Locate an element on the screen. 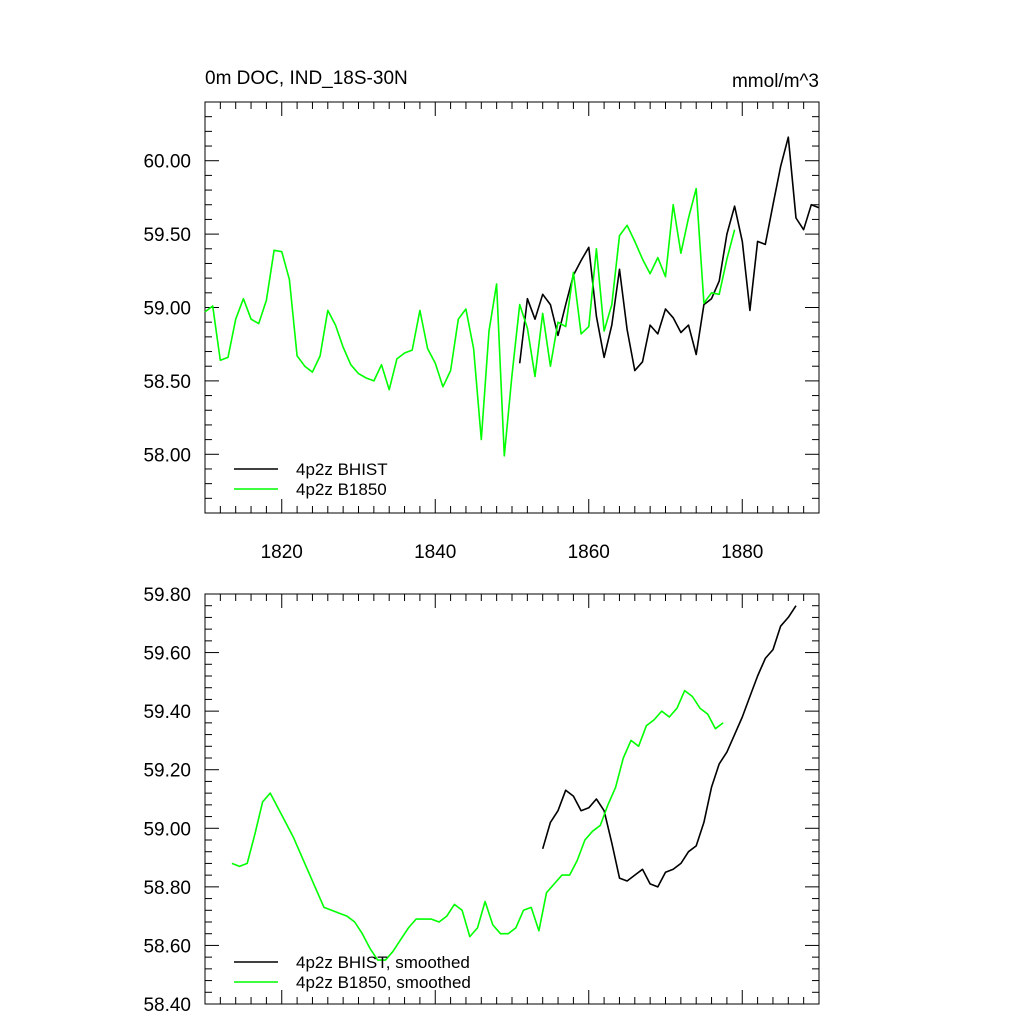 Image resolution: width=1024 pixels, height=1024 pixels. y-tick-label: 58.40 is located at coordinates (167, 1005).